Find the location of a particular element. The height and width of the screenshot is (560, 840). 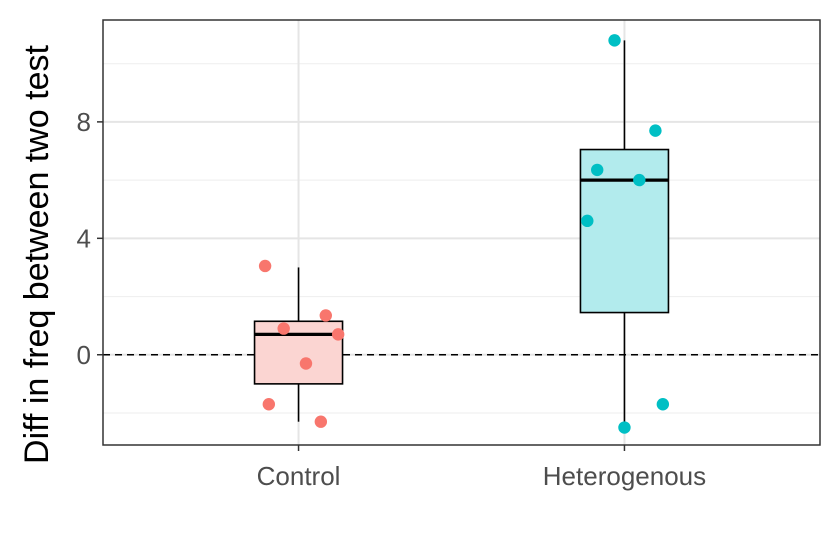

x-axis: Control Heterogenous is located at coordinates (481, 468).